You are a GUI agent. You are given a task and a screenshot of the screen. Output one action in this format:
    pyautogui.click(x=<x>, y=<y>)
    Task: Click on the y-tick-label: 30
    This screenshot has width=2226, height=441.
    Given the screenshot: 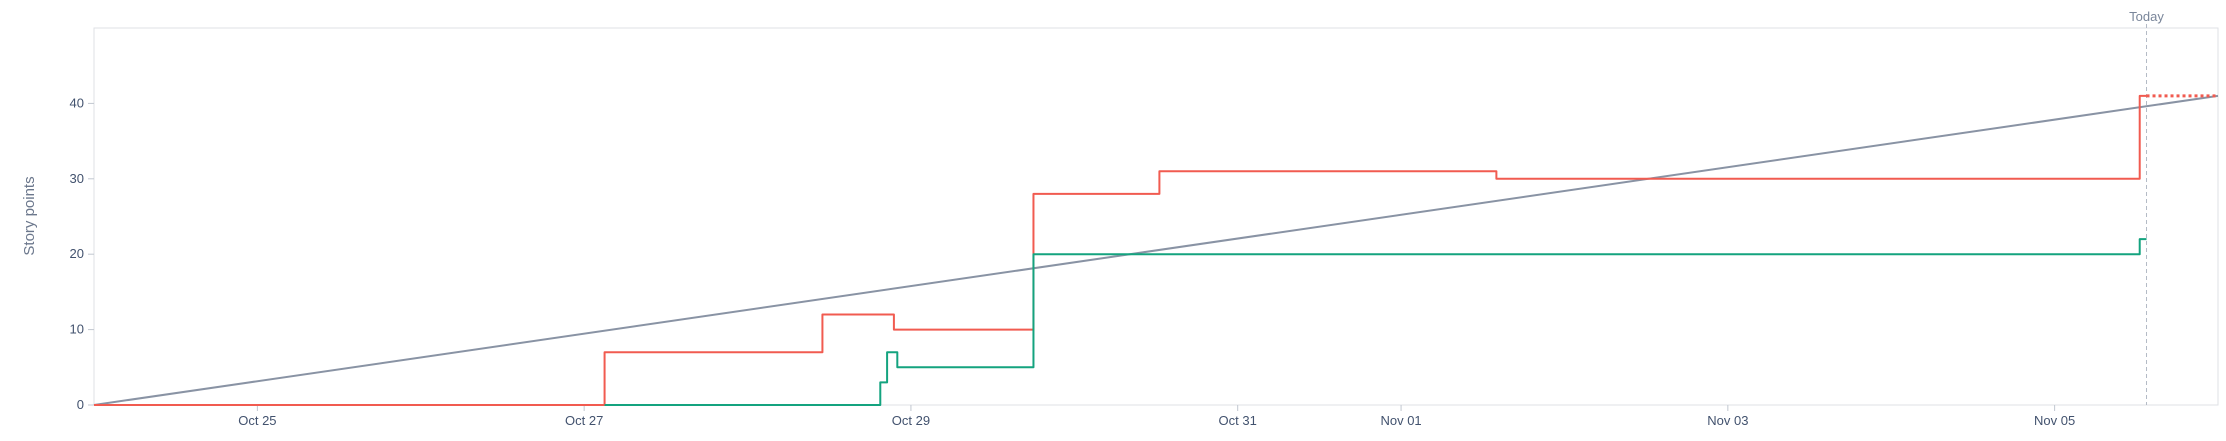 What is the action you would take?
    pyautogui.click(x=77, y=178)
    